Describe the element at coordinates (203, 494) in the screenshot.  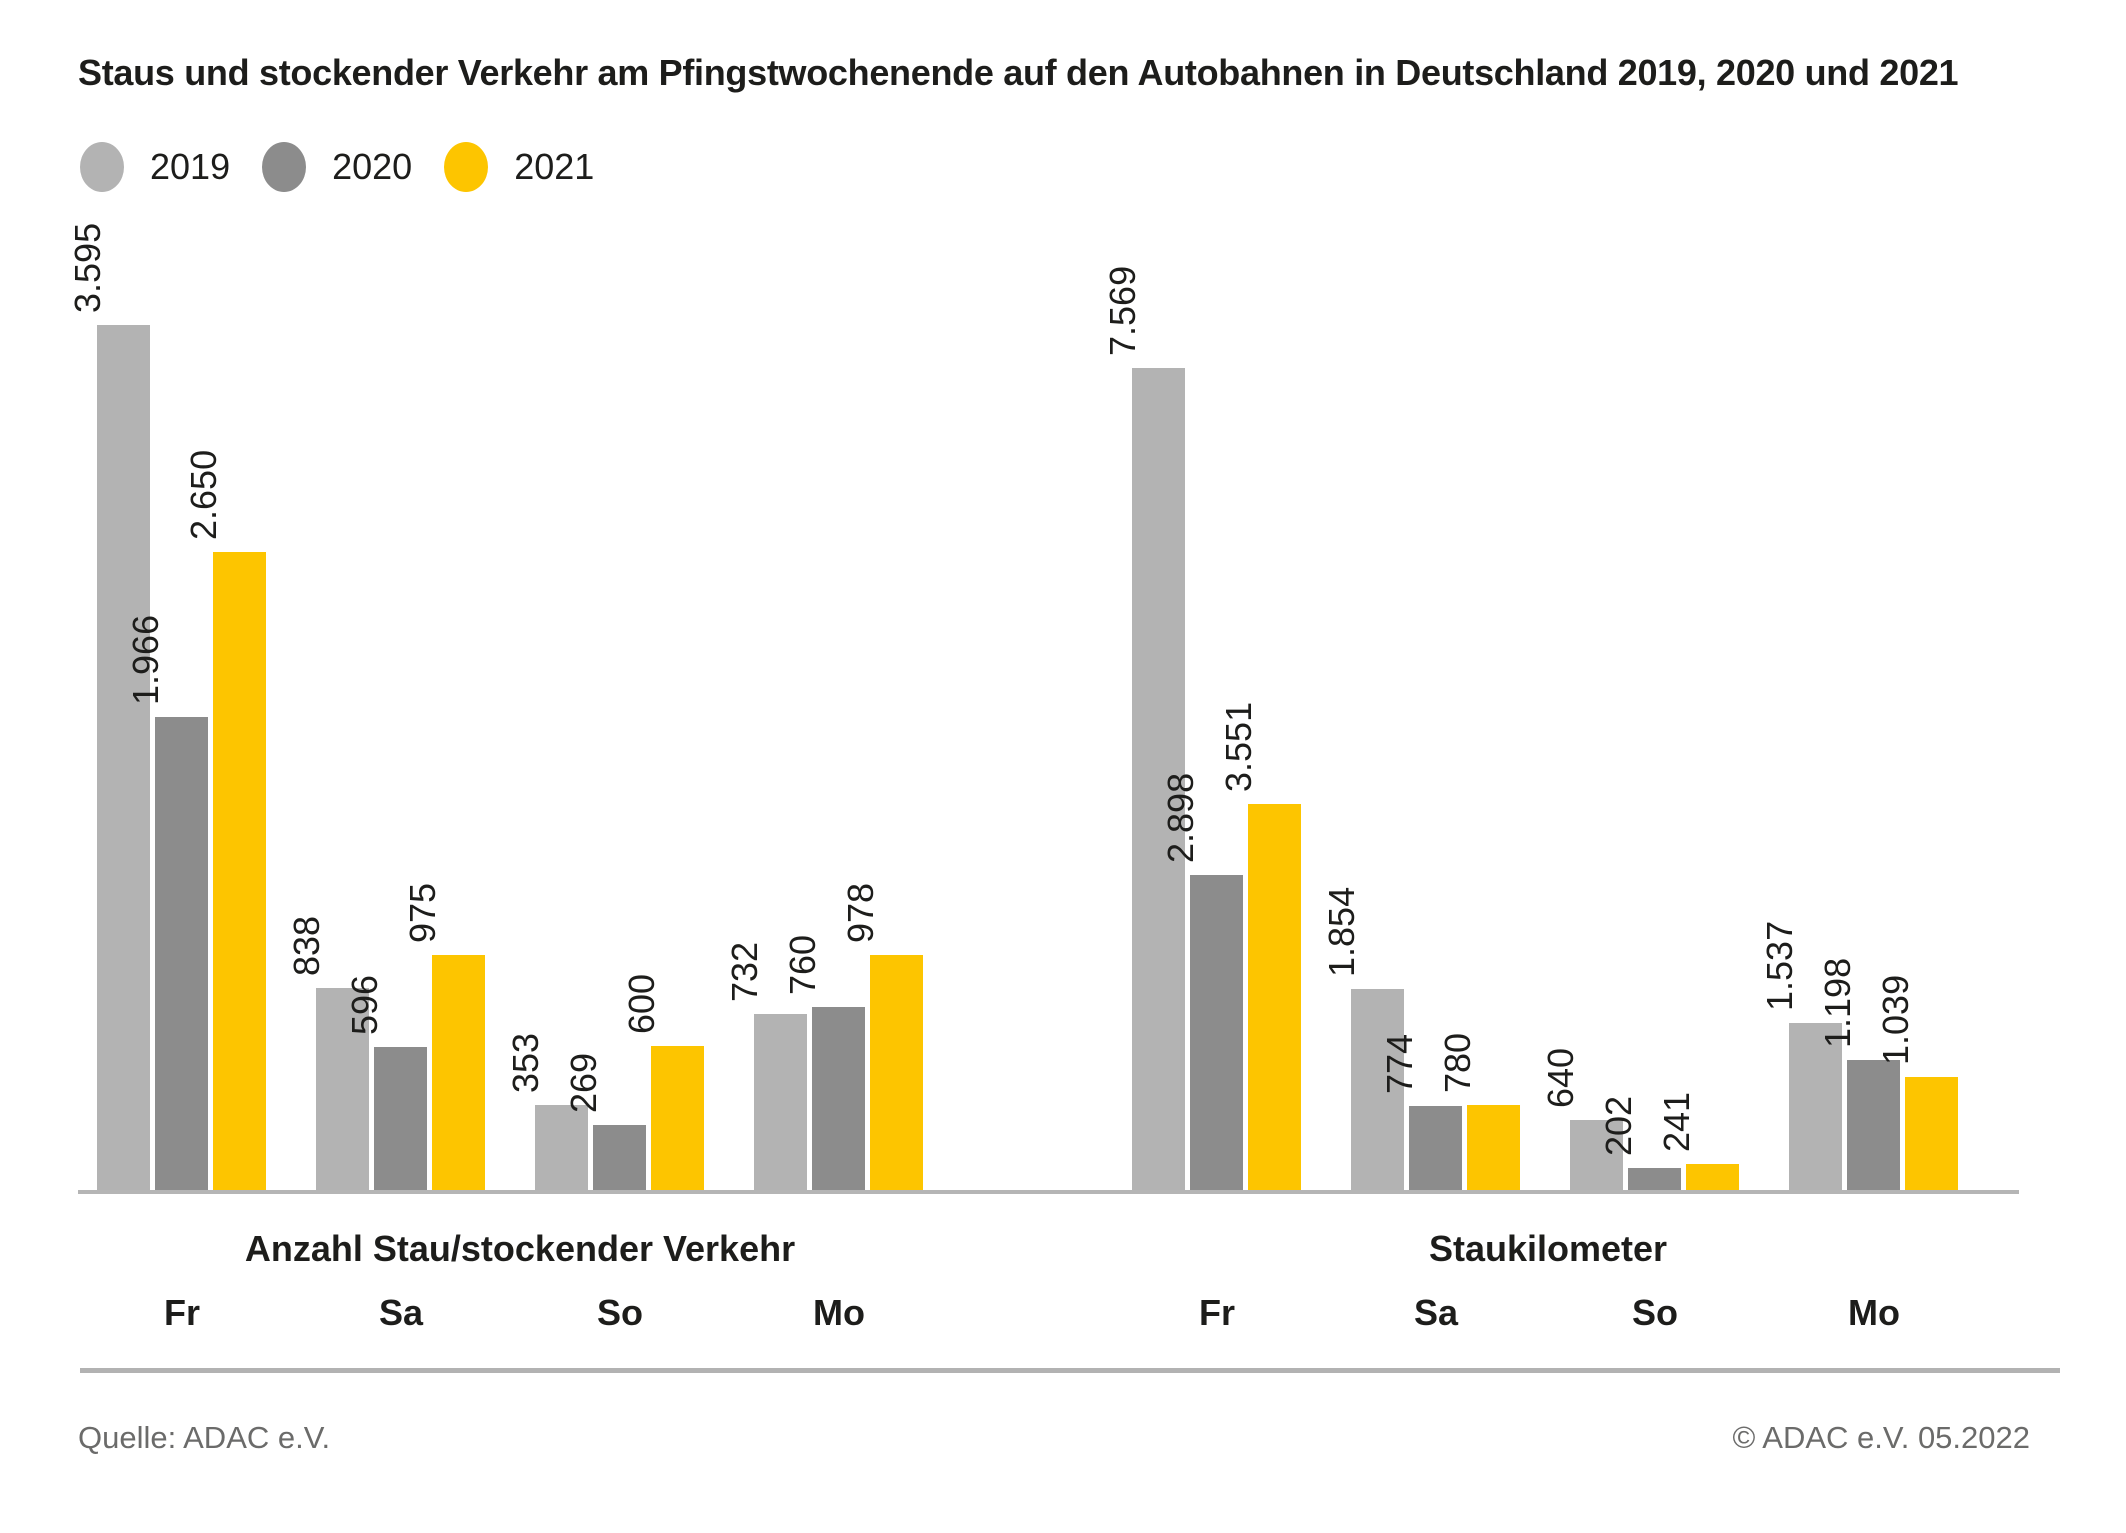
I see `value-label-2021-fr-panel0: 2.650` at that location.